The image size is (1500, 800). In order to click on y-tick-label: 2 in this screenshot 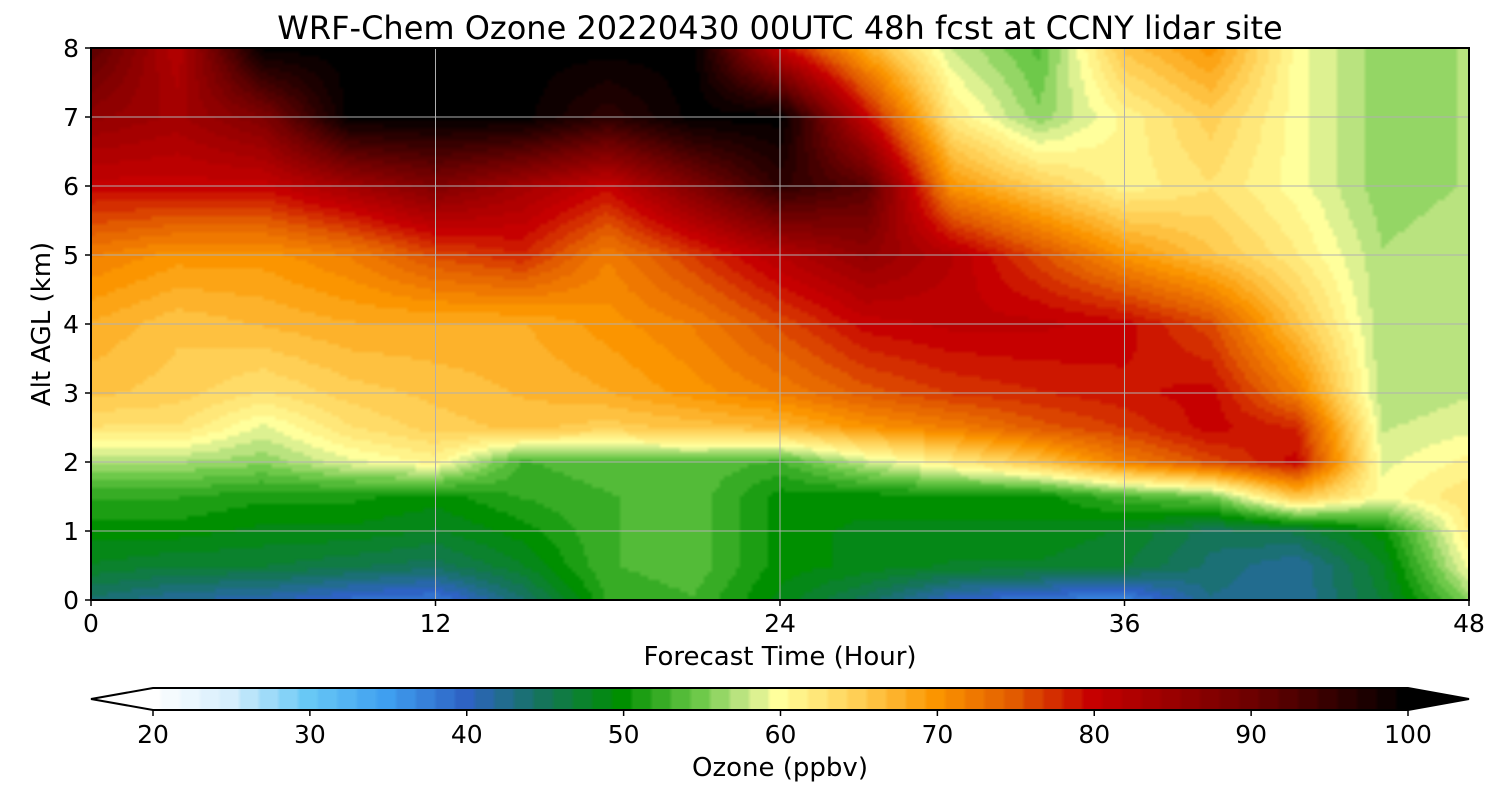, I will do `click(71, 462)`.